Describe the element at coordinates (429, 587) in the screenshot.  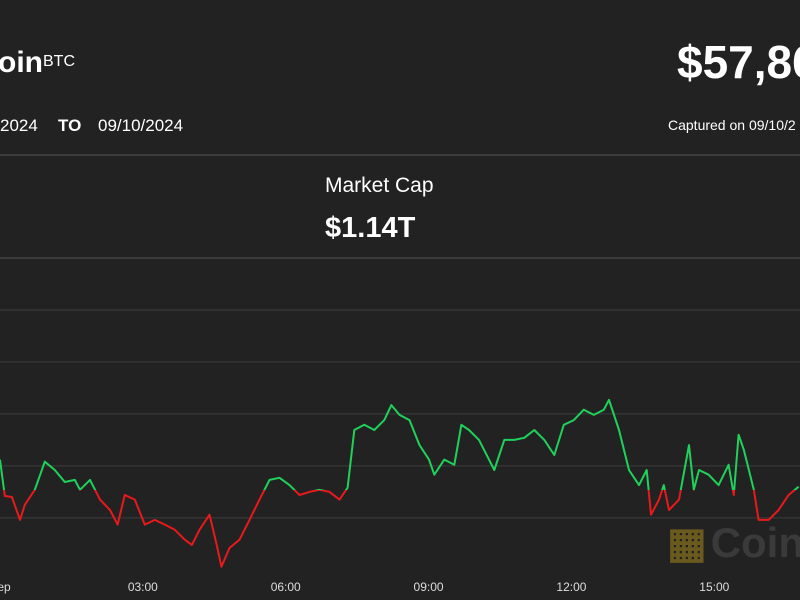
I see `x-tick-label: 09:00` at that location.